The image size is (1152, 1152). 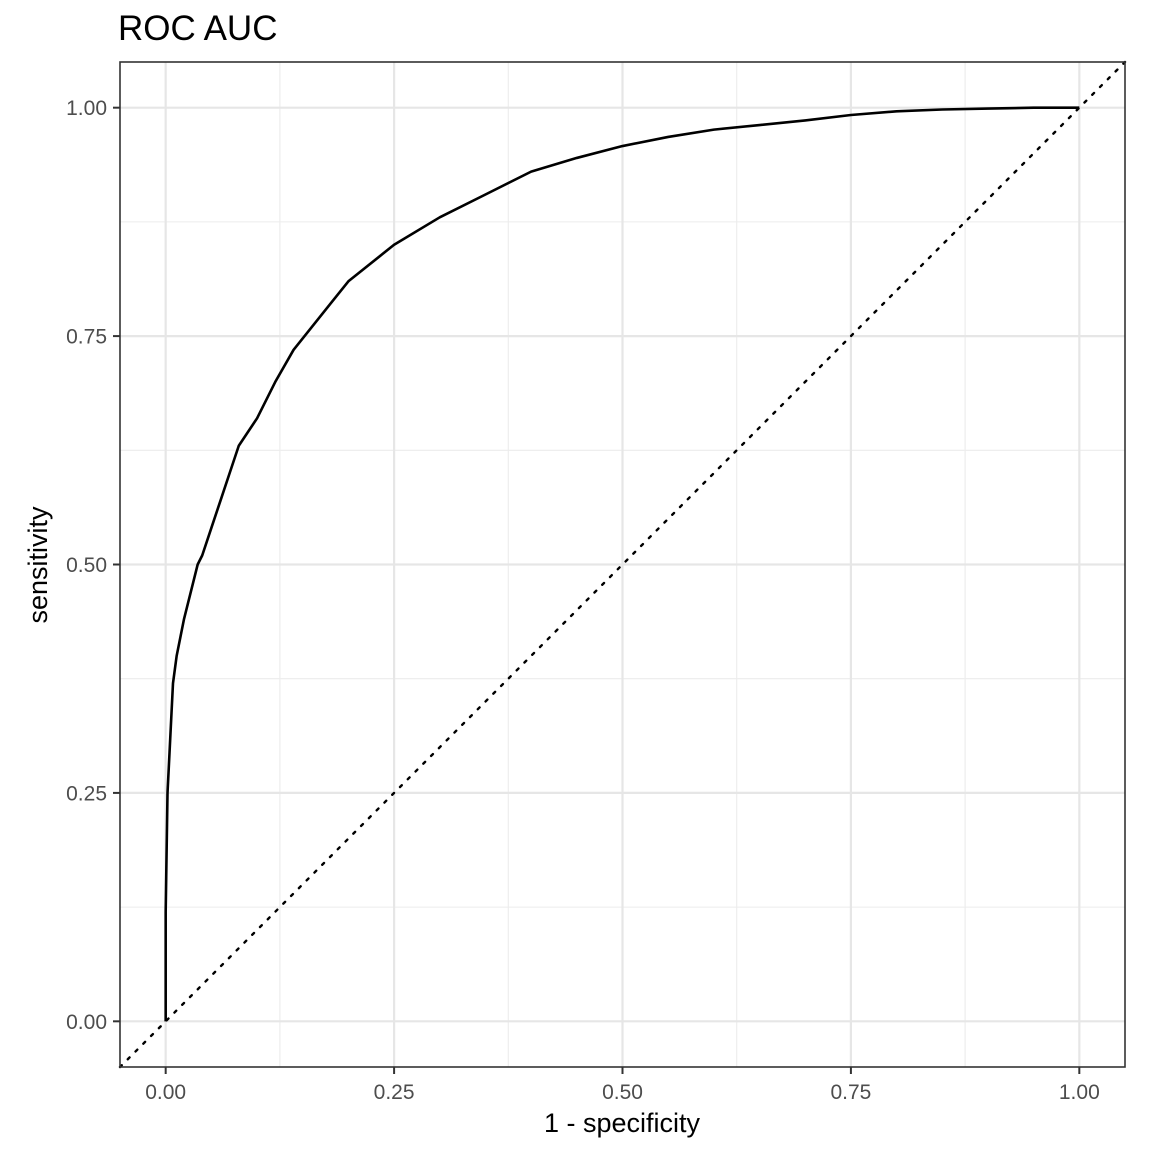 I want to click on x-tick-label-0: 0.00, so click(x=165, y=1092).